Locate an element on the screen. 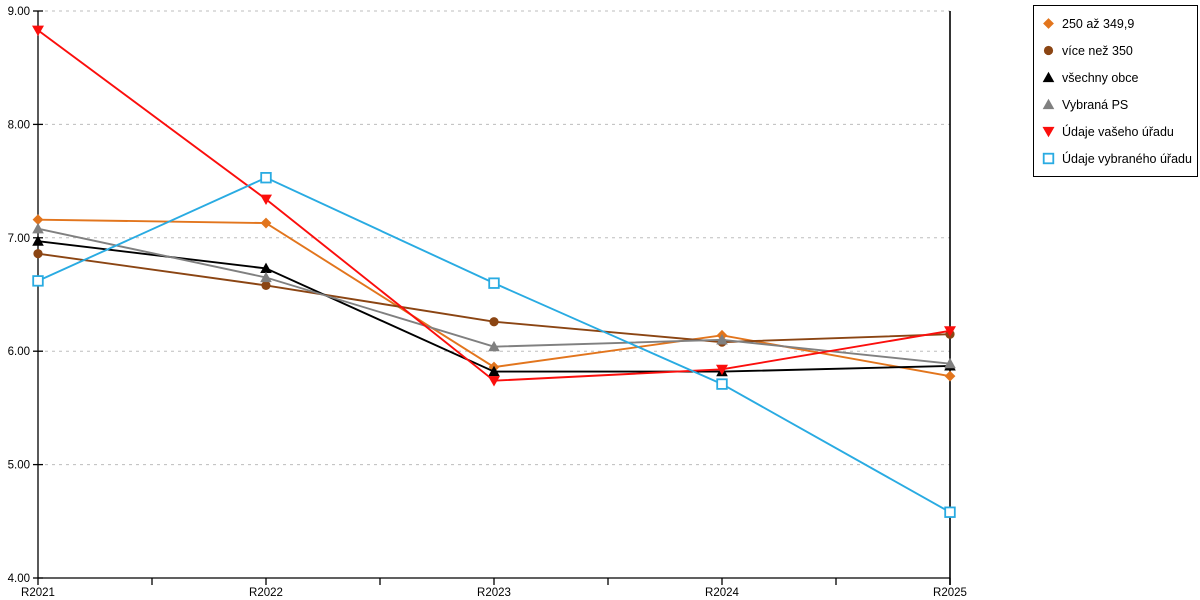 The width and height of the screenshot is (1200, 600). legend-item: Vybraná PS is located at coordinates (1115, 105).